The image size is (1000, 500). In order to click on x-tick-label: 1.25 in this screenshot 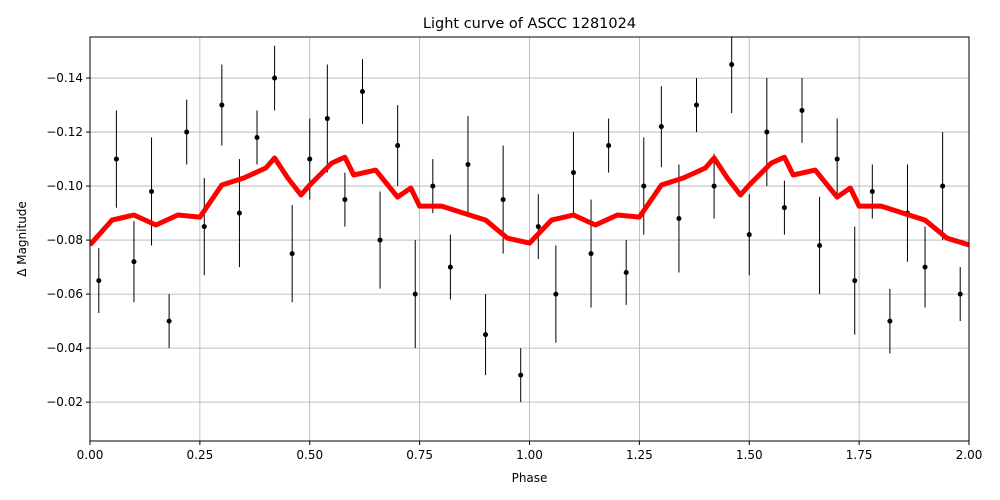, I will do `click(639, 455)`.